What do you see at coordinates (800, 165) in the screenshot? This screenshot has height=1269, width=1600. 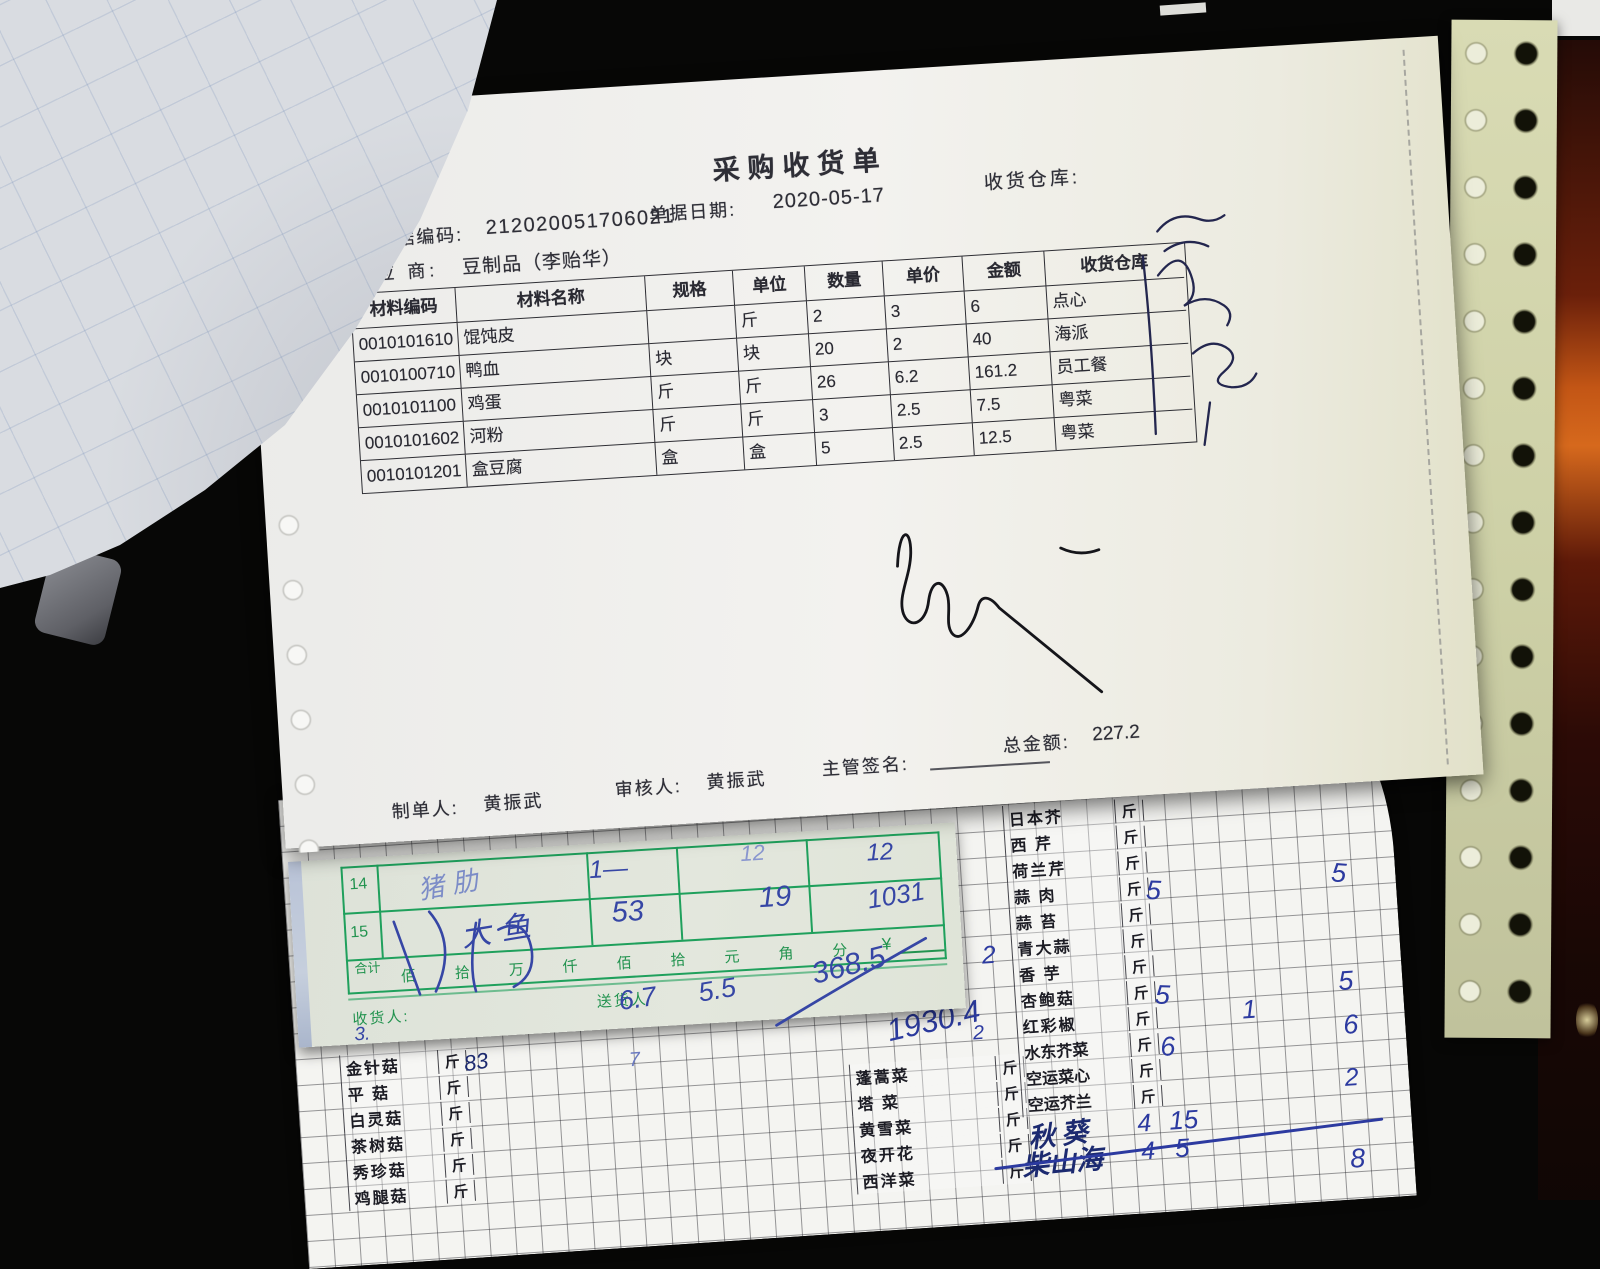 I see `page-title: 采购收货单` at bounding box center [800, 165].